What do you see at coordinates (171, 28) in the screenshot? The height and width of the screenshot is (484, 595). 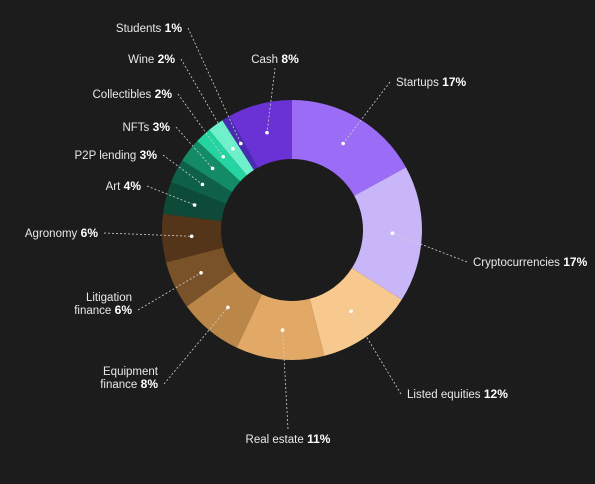 I see `value-students: 1%` at bounding box center [171, 28].